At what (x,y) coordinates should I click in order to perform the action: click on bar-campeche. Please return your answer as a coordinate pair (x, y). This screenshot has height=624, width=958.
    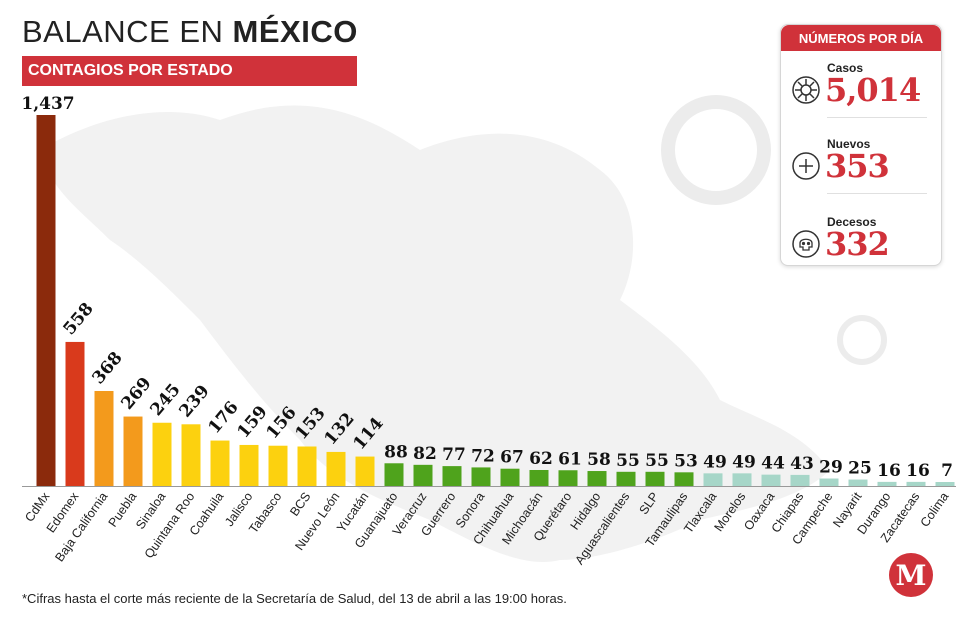
    Looking at the image, I should click on (829, 482).